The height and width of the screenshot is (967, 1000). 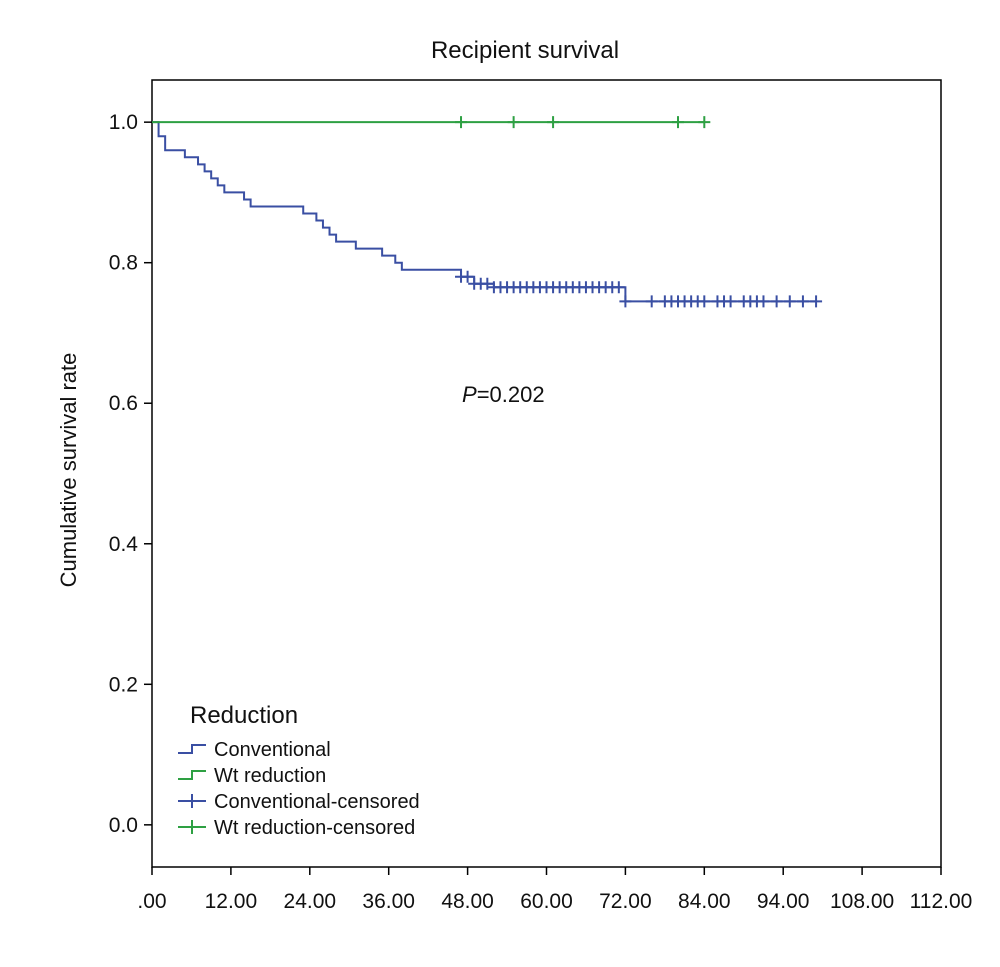 I want to click on p-value-letter: P, so click(x=469, y=394).